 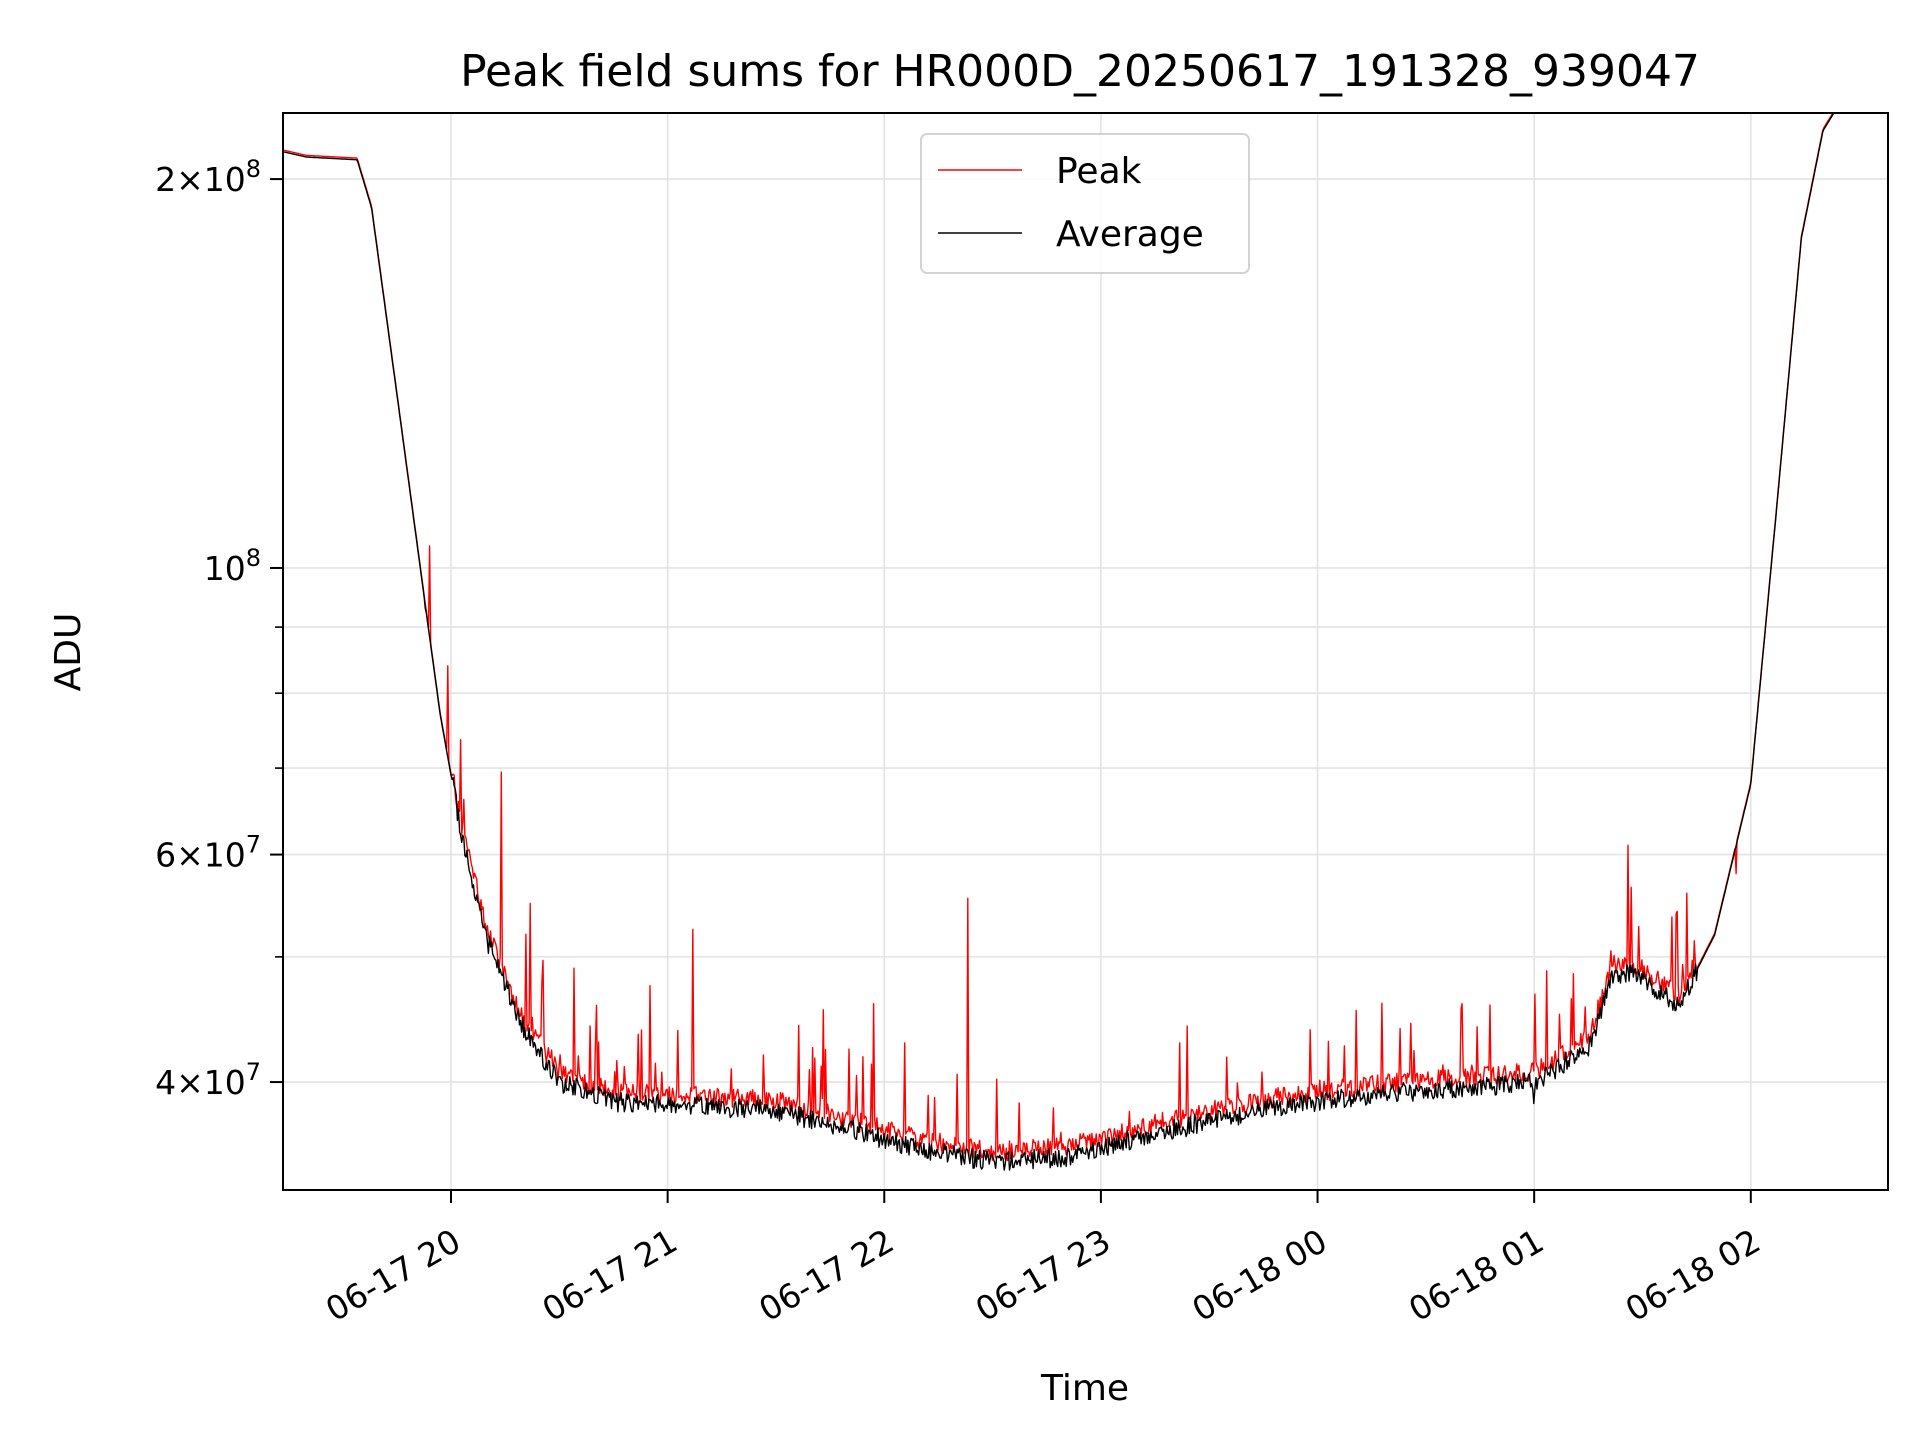 What do you see at coordinates (68, 652) in the screenshot?
I see `y-axis-label: ADU` at bounding box center [68, 652].